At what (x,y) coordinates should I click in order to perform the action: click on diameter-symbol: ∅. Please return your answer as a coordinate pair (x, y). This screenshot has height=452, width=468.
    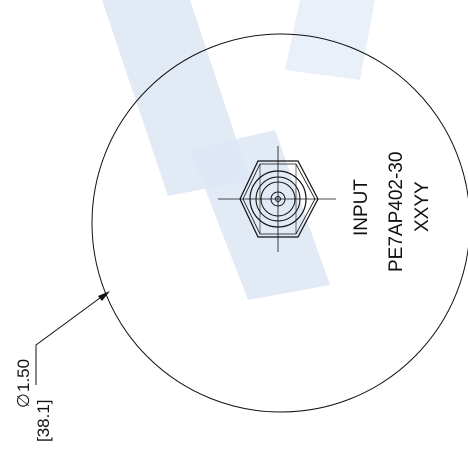
    Looking at the image, I should click on (23, 400).